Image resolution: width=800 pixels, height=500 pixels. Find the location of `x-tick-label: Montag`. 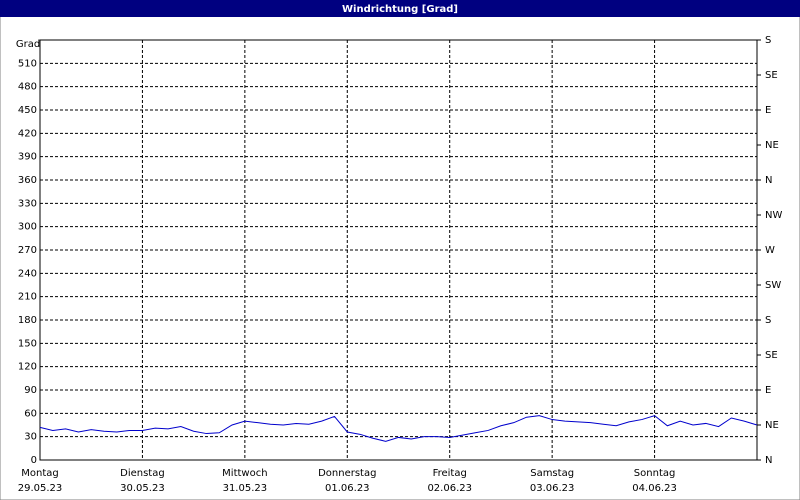

x-tick-label: Montag is located at coordinates (39, 473).